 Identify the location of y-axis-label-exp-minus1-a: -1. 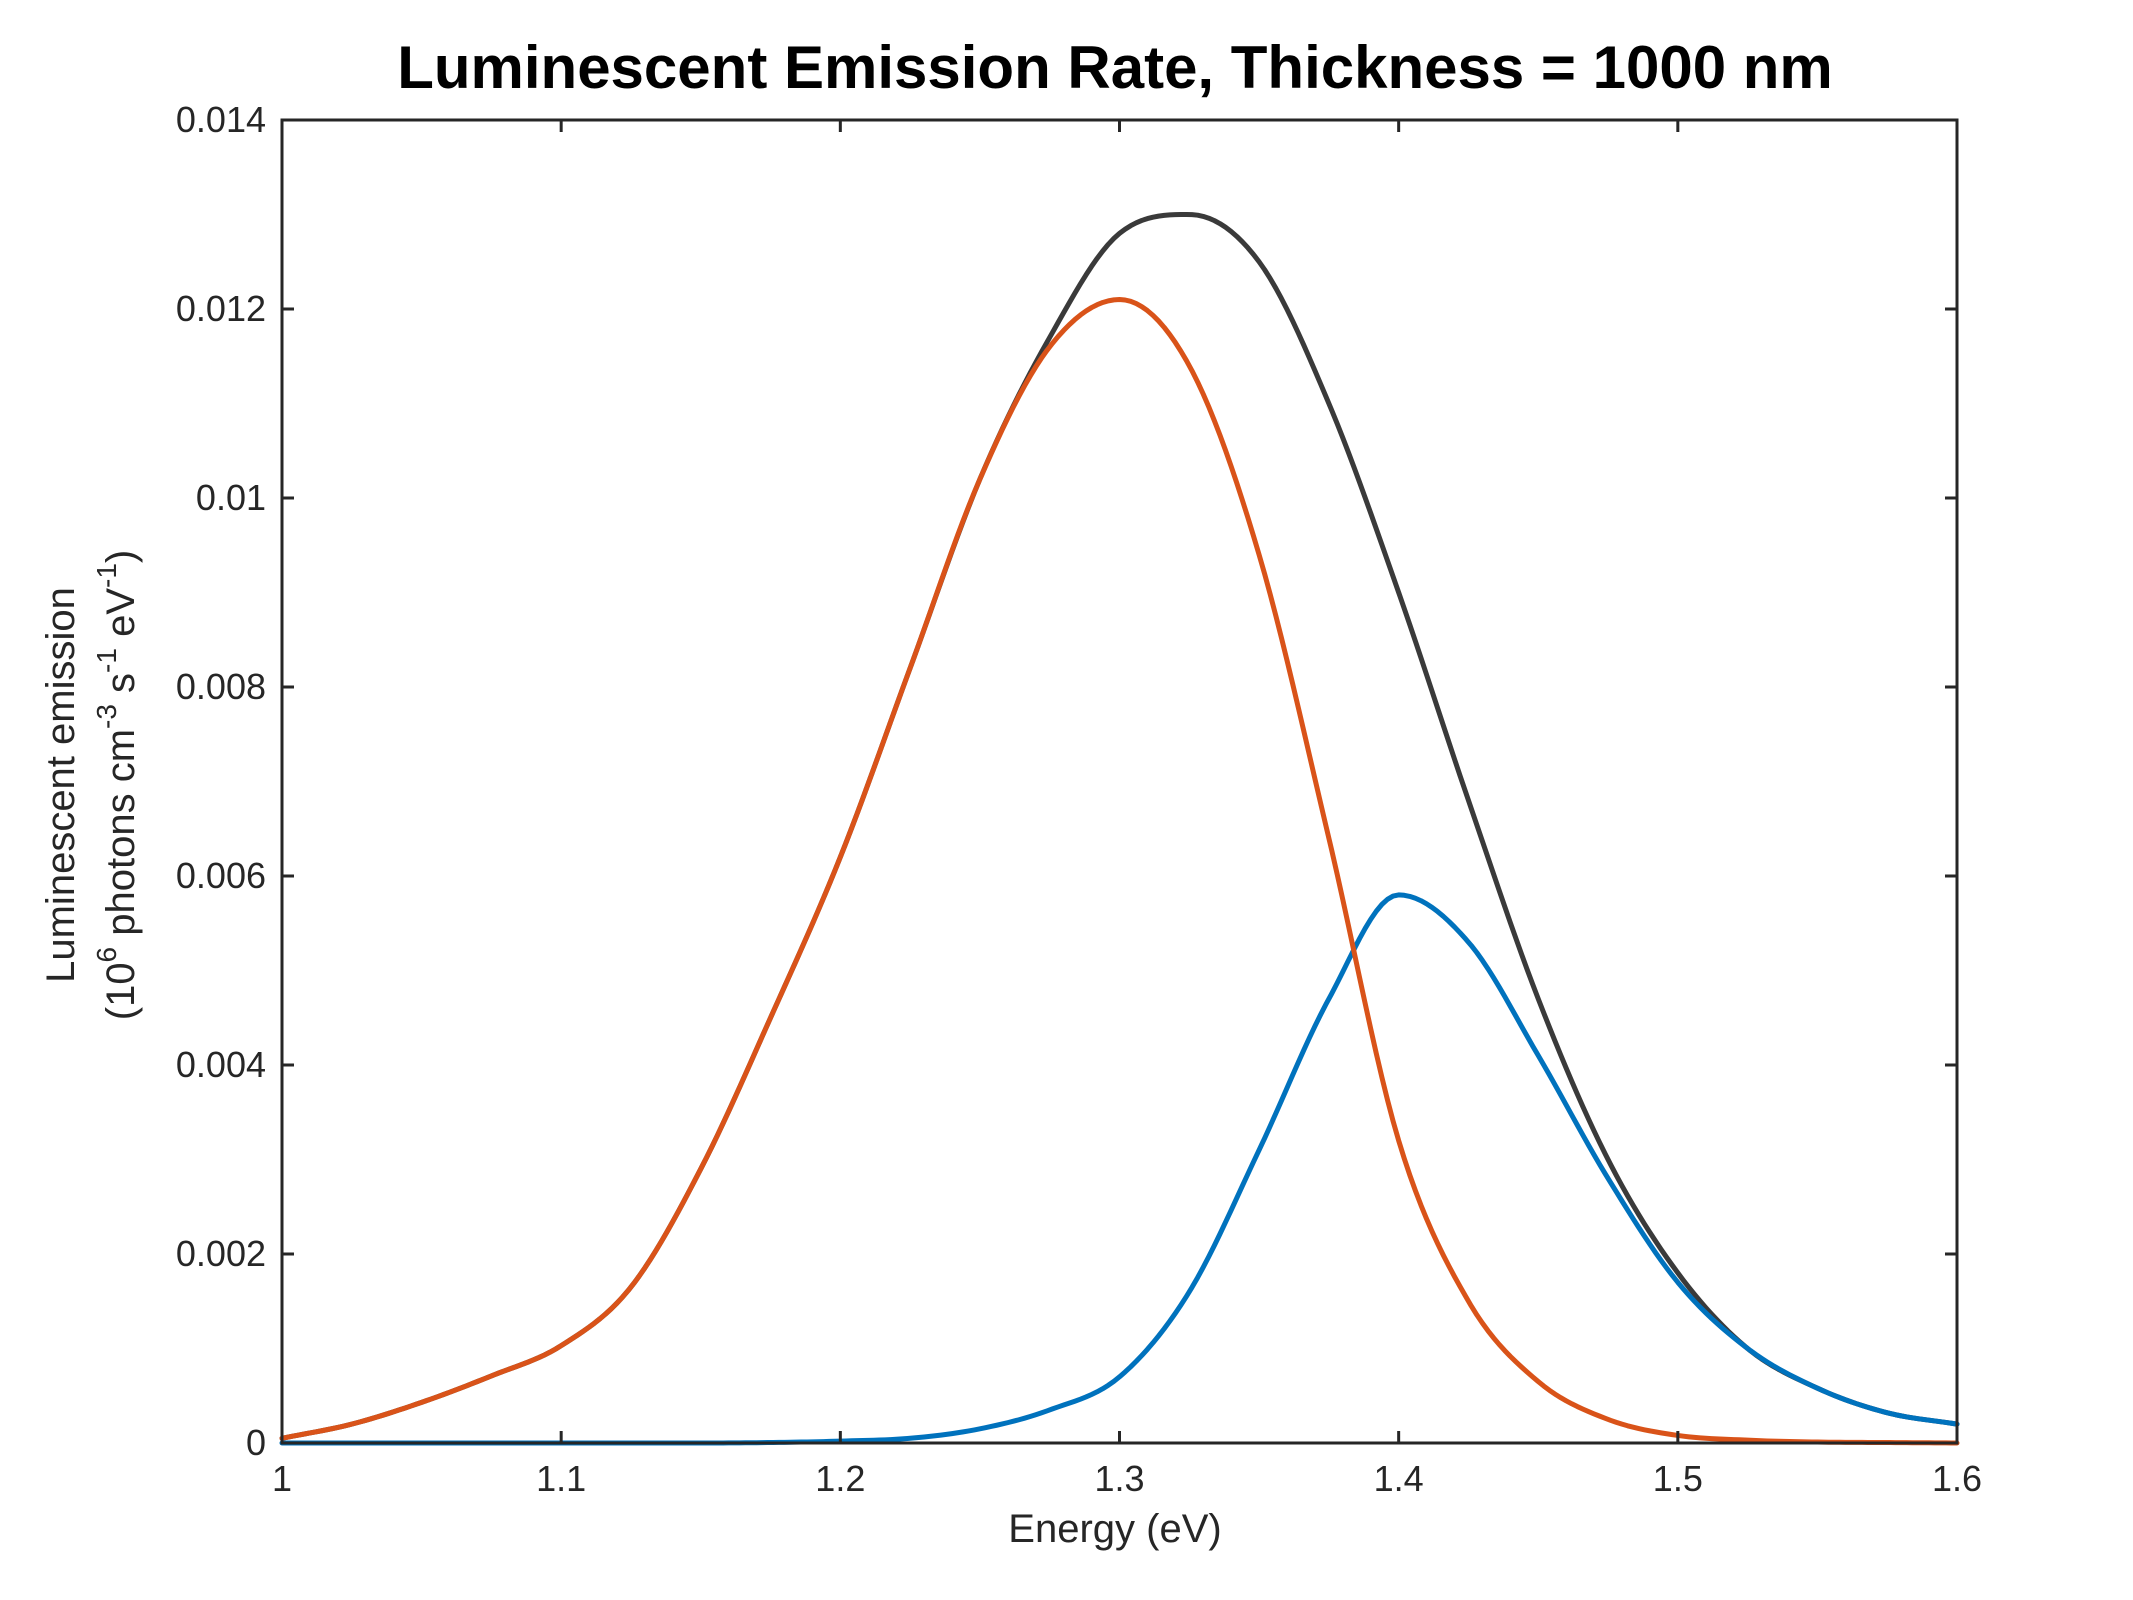
(106, 660).